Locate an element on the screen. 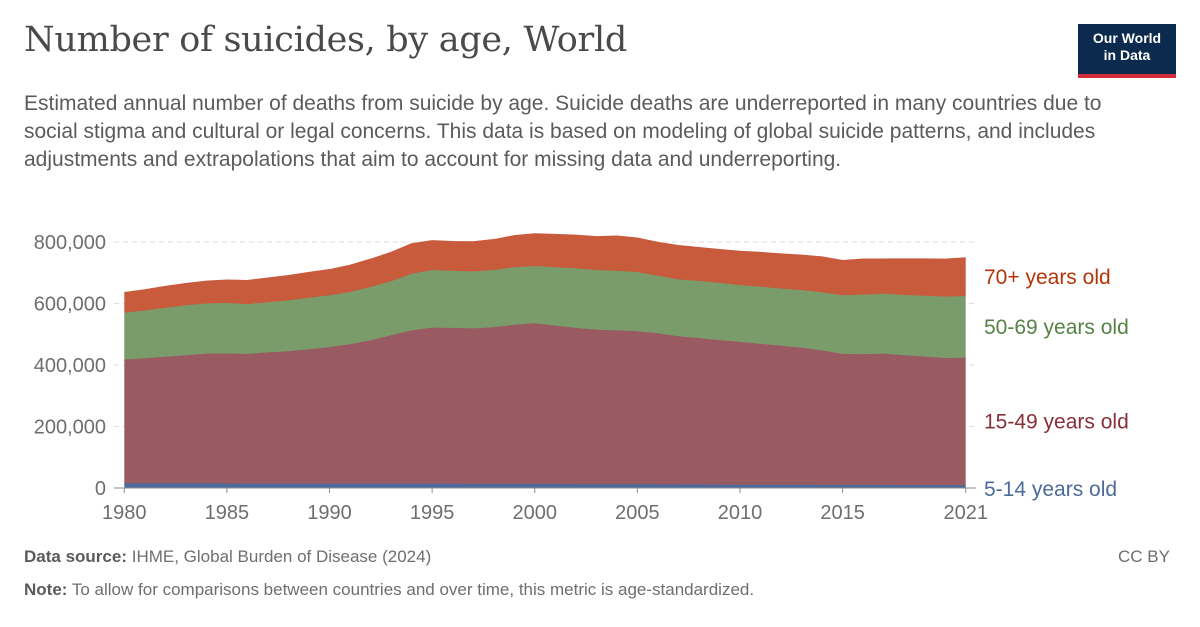 This screenshot has height=627, width=1200. x-tick-label: 2005 is located at coordinates (637, 513).